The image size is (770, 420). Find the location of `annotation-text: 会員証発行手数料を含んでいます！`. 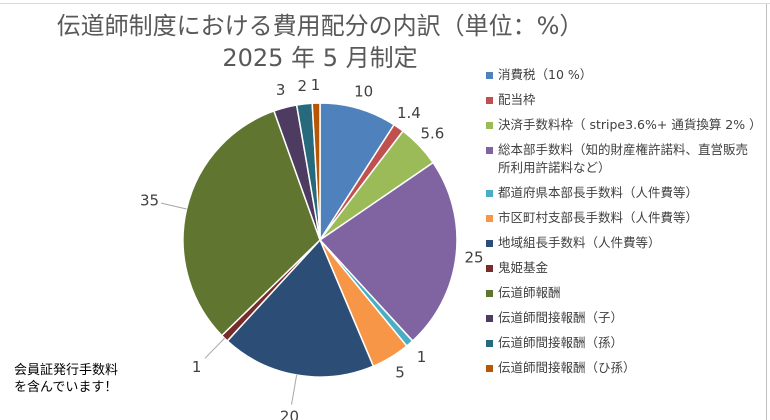

annotation-text: 会員証発行手数料を含んでいます！ is located at coordinates (66, 379).